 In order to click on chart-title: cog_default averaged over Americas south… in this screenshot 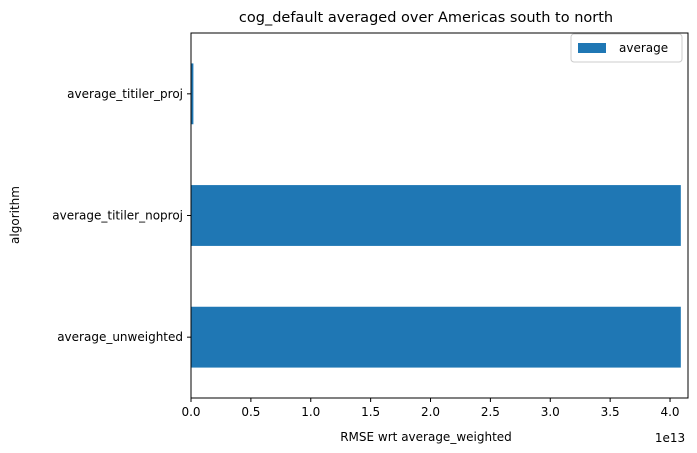, I will do `click(426, 18)`.